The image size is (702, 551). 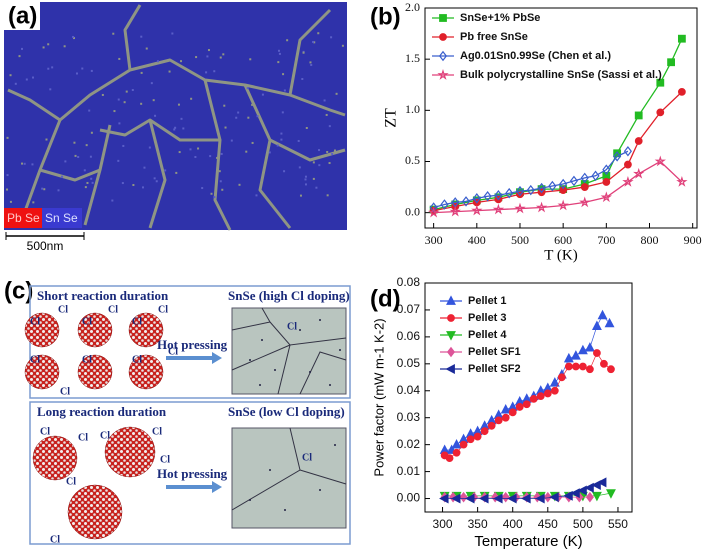 What do you see at coordinates (450, 369) in the screenshot?
I see `legend-marker` at bounding box center [450, 369].